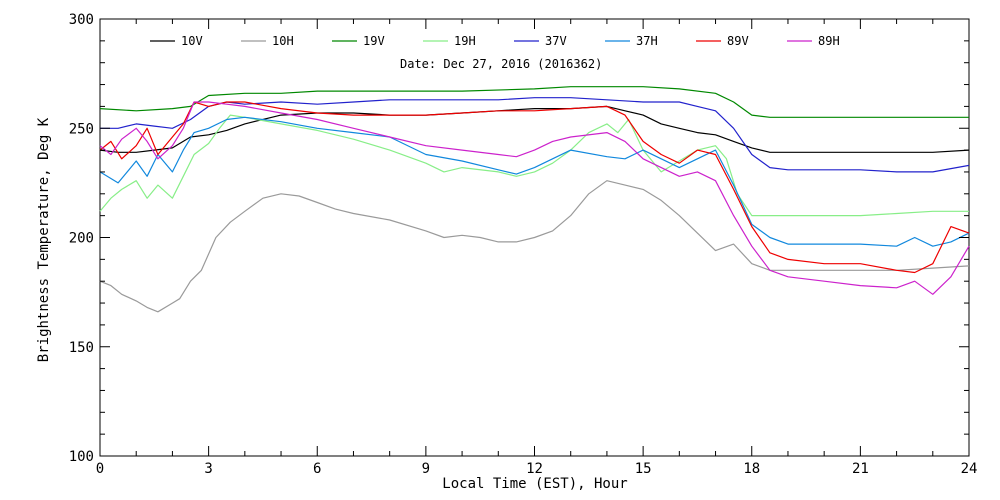 The width and height of the screenshot is (1000, 500). Describe the element at coordinates (81, 20) in the screenshot. I see `y-tick-label: 300` at that location.